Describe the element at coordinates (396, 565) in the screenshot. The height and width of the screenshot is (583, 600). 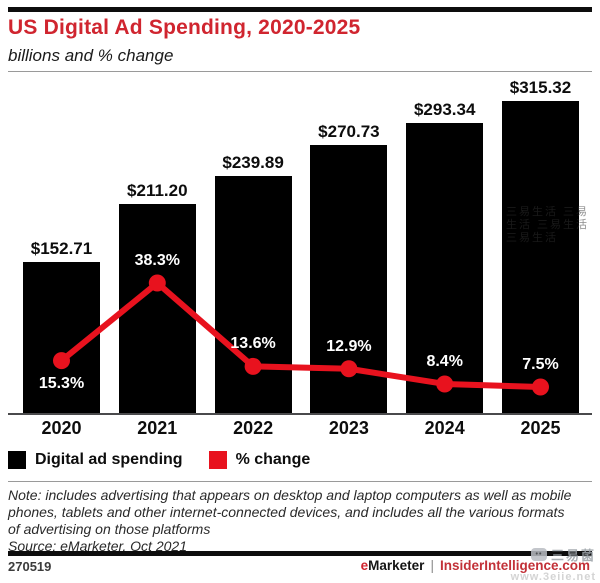
I see `brand-emarketer-rest: Marketer` at that location.